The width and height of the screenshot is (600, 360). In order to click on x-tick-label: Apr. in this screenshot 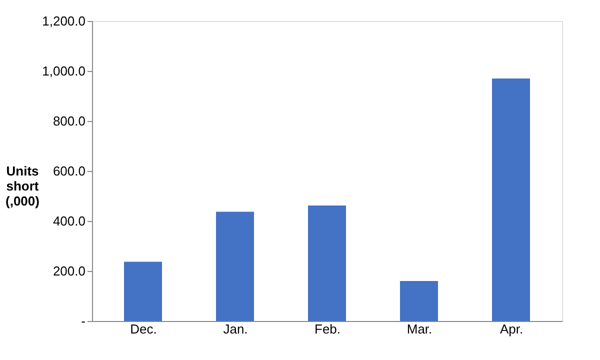, I will do `click(512, 329)`.